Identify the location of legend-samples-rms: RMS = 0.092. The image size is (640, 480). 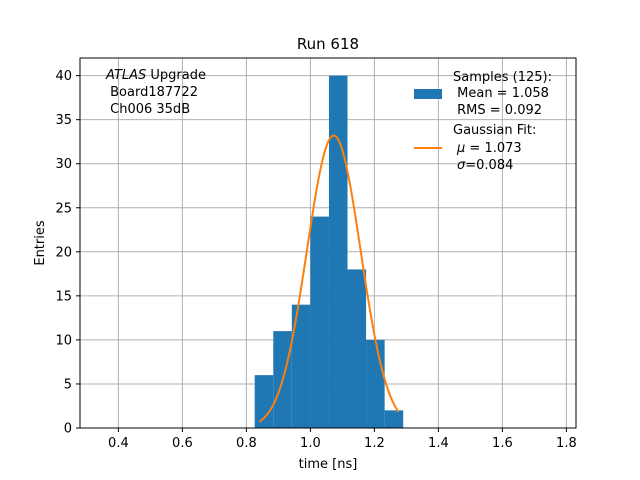
(497, 110).